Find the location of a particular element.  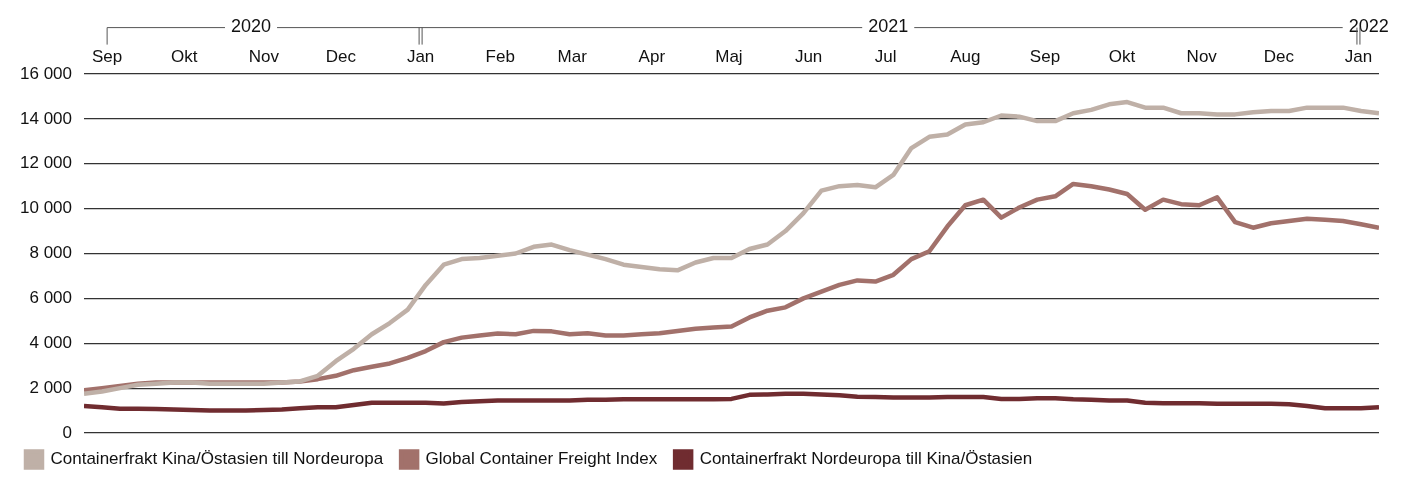

x-tick-label: Feb is located at coordinates (500, 57).